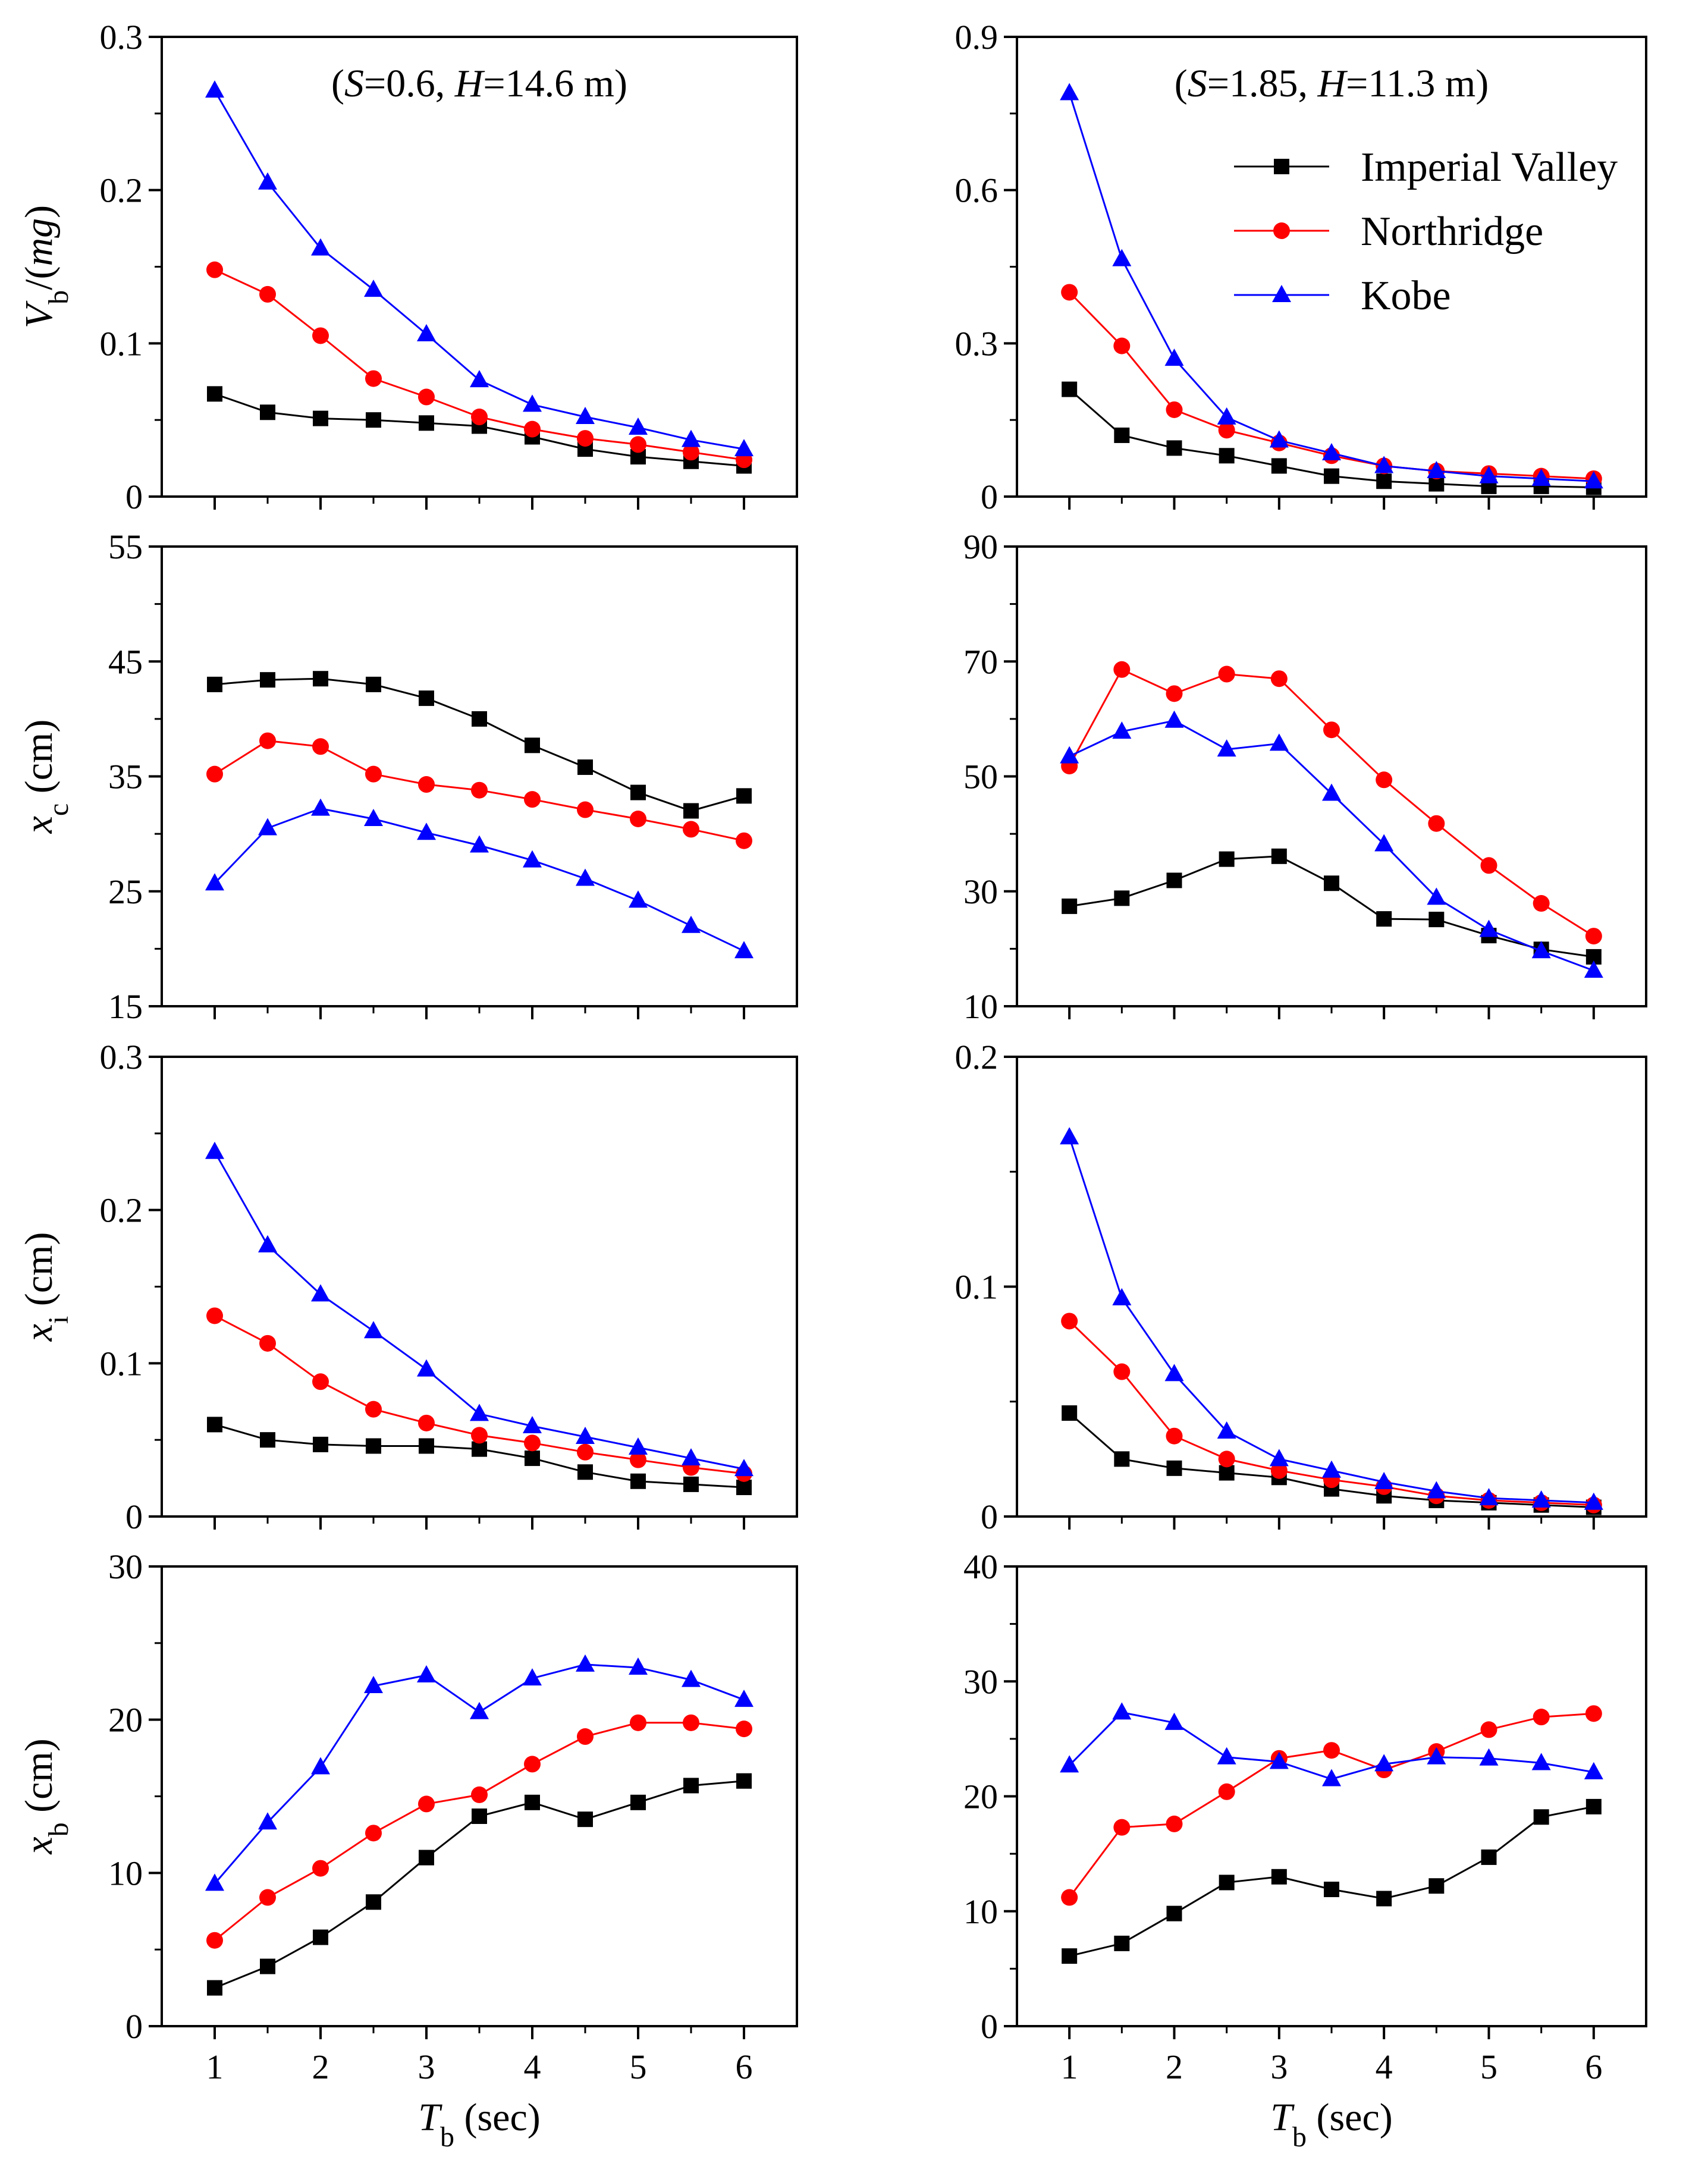  What do you see at coordinates (126, 1873) in the screenshot?
I see `y-tick-label: 10` at bounding box center [126, 1873].